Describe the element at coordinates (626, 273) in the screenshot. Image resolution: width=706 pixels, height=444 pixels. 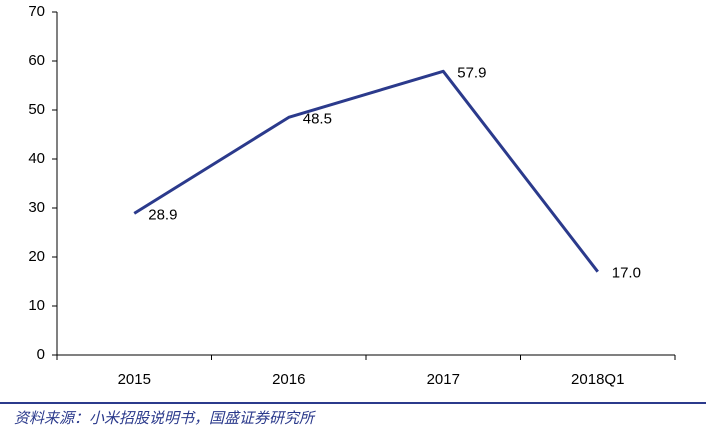
I see `data-label: 17.0` at that location.